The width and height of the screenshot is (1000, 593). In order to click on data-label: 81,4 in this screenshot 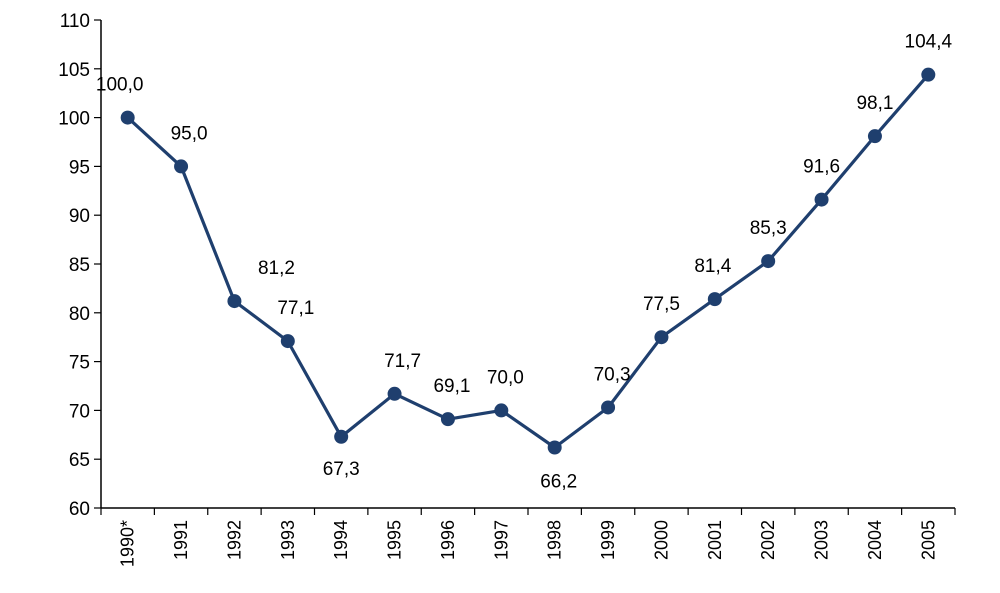, I will do `click(712, 266)`.